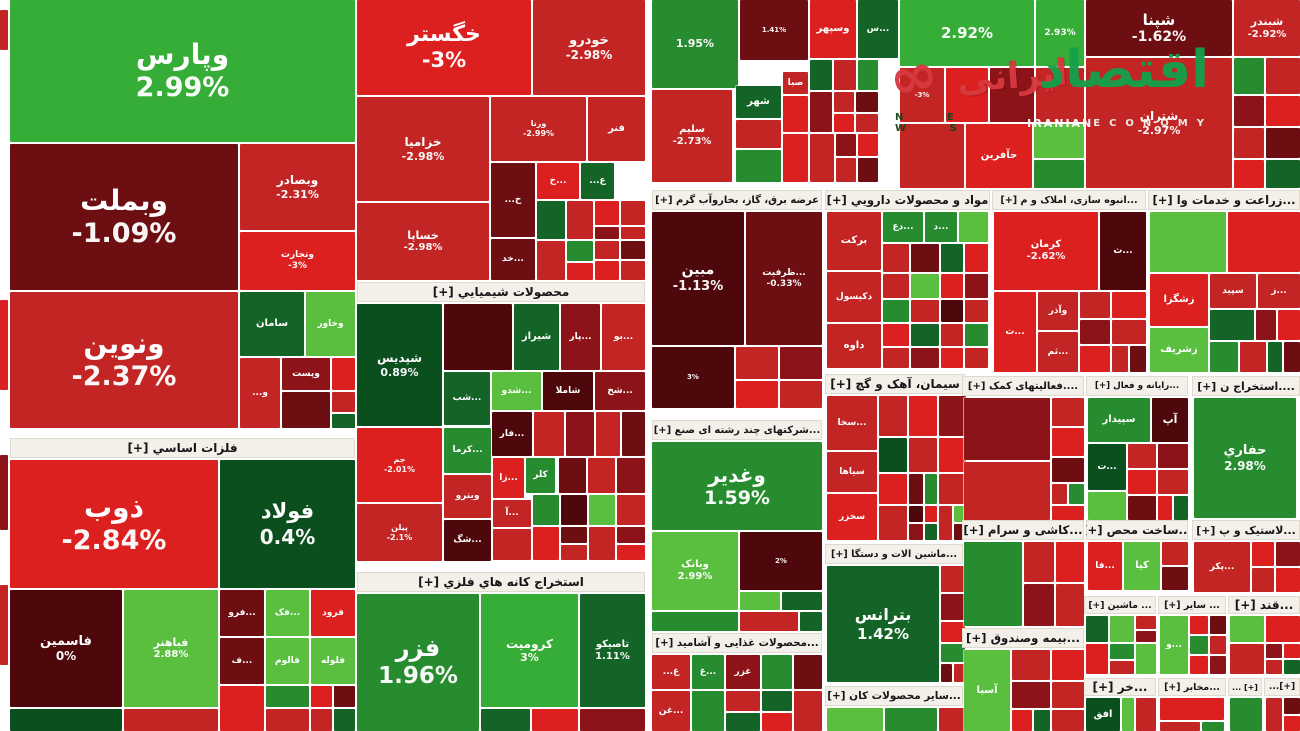 The image size is (1300, 731). Describe the element at coordinates (287, 661) in the screenshot. I see `stock-cell: فالوم` at that location.